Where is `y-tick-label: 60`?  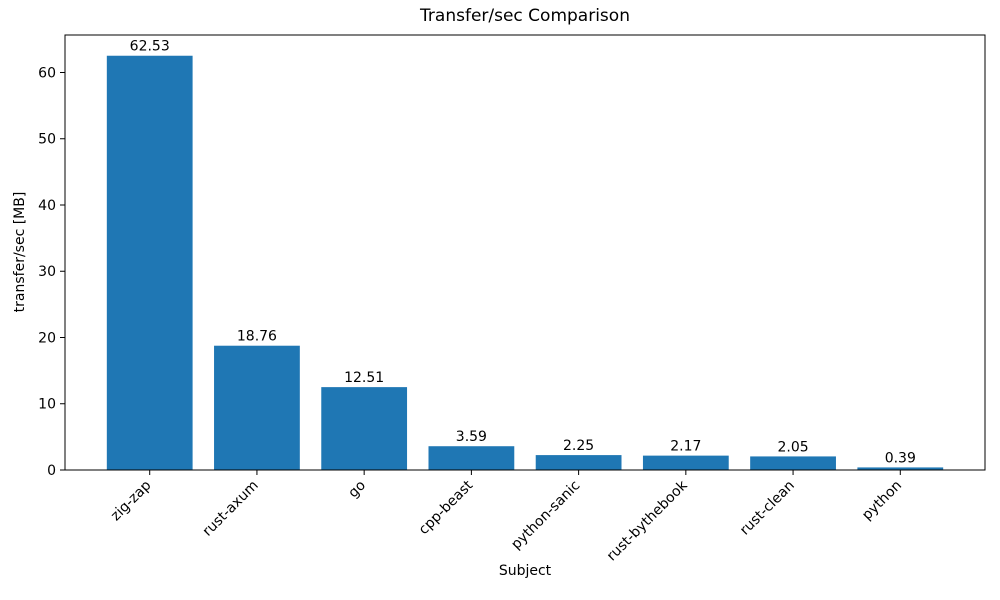
y-tick-label: 60 is located at coordinates (47, 73).